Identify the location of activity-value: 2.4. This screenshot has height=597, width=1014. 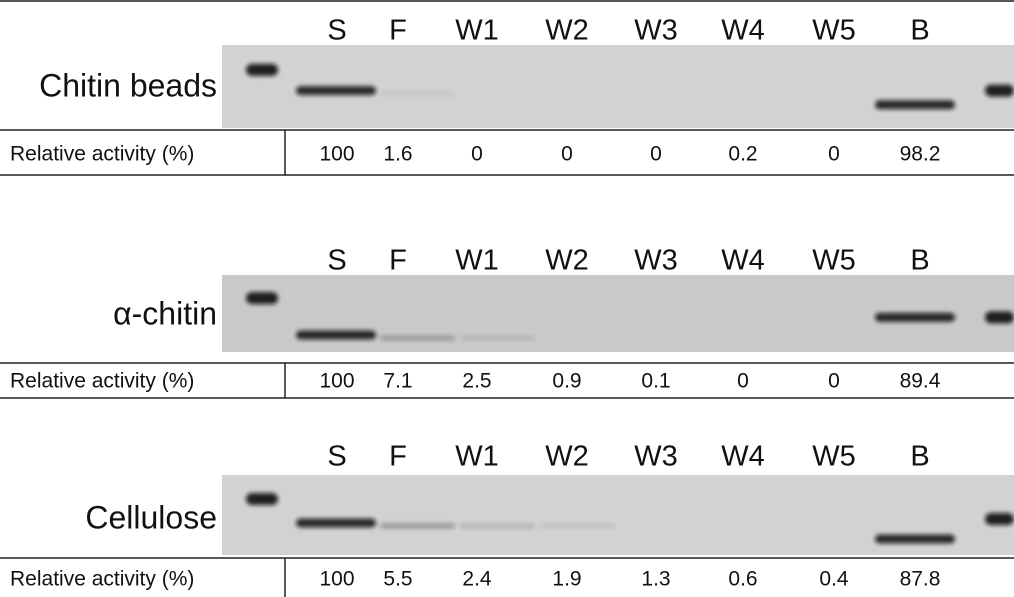
(477, 579).